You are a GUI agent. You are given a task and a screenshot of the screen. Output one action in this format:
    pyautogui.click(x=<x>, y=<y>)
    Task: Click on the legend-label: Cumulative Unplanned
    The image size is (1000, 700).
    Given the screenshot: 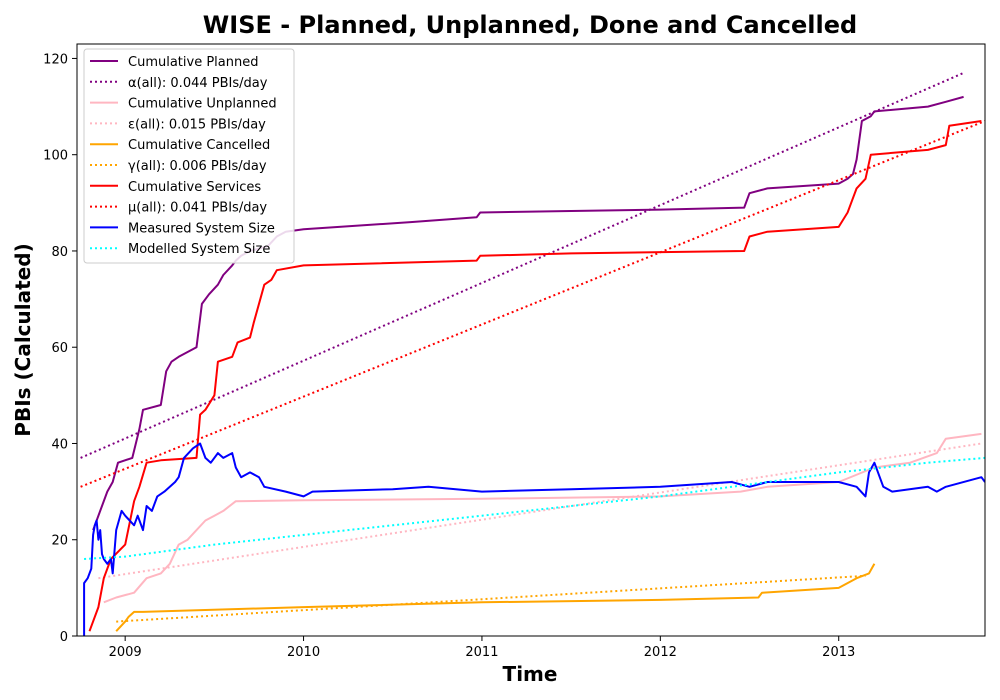 What is the action you would take?
    pyautogui.click(x=202, y=104)
    